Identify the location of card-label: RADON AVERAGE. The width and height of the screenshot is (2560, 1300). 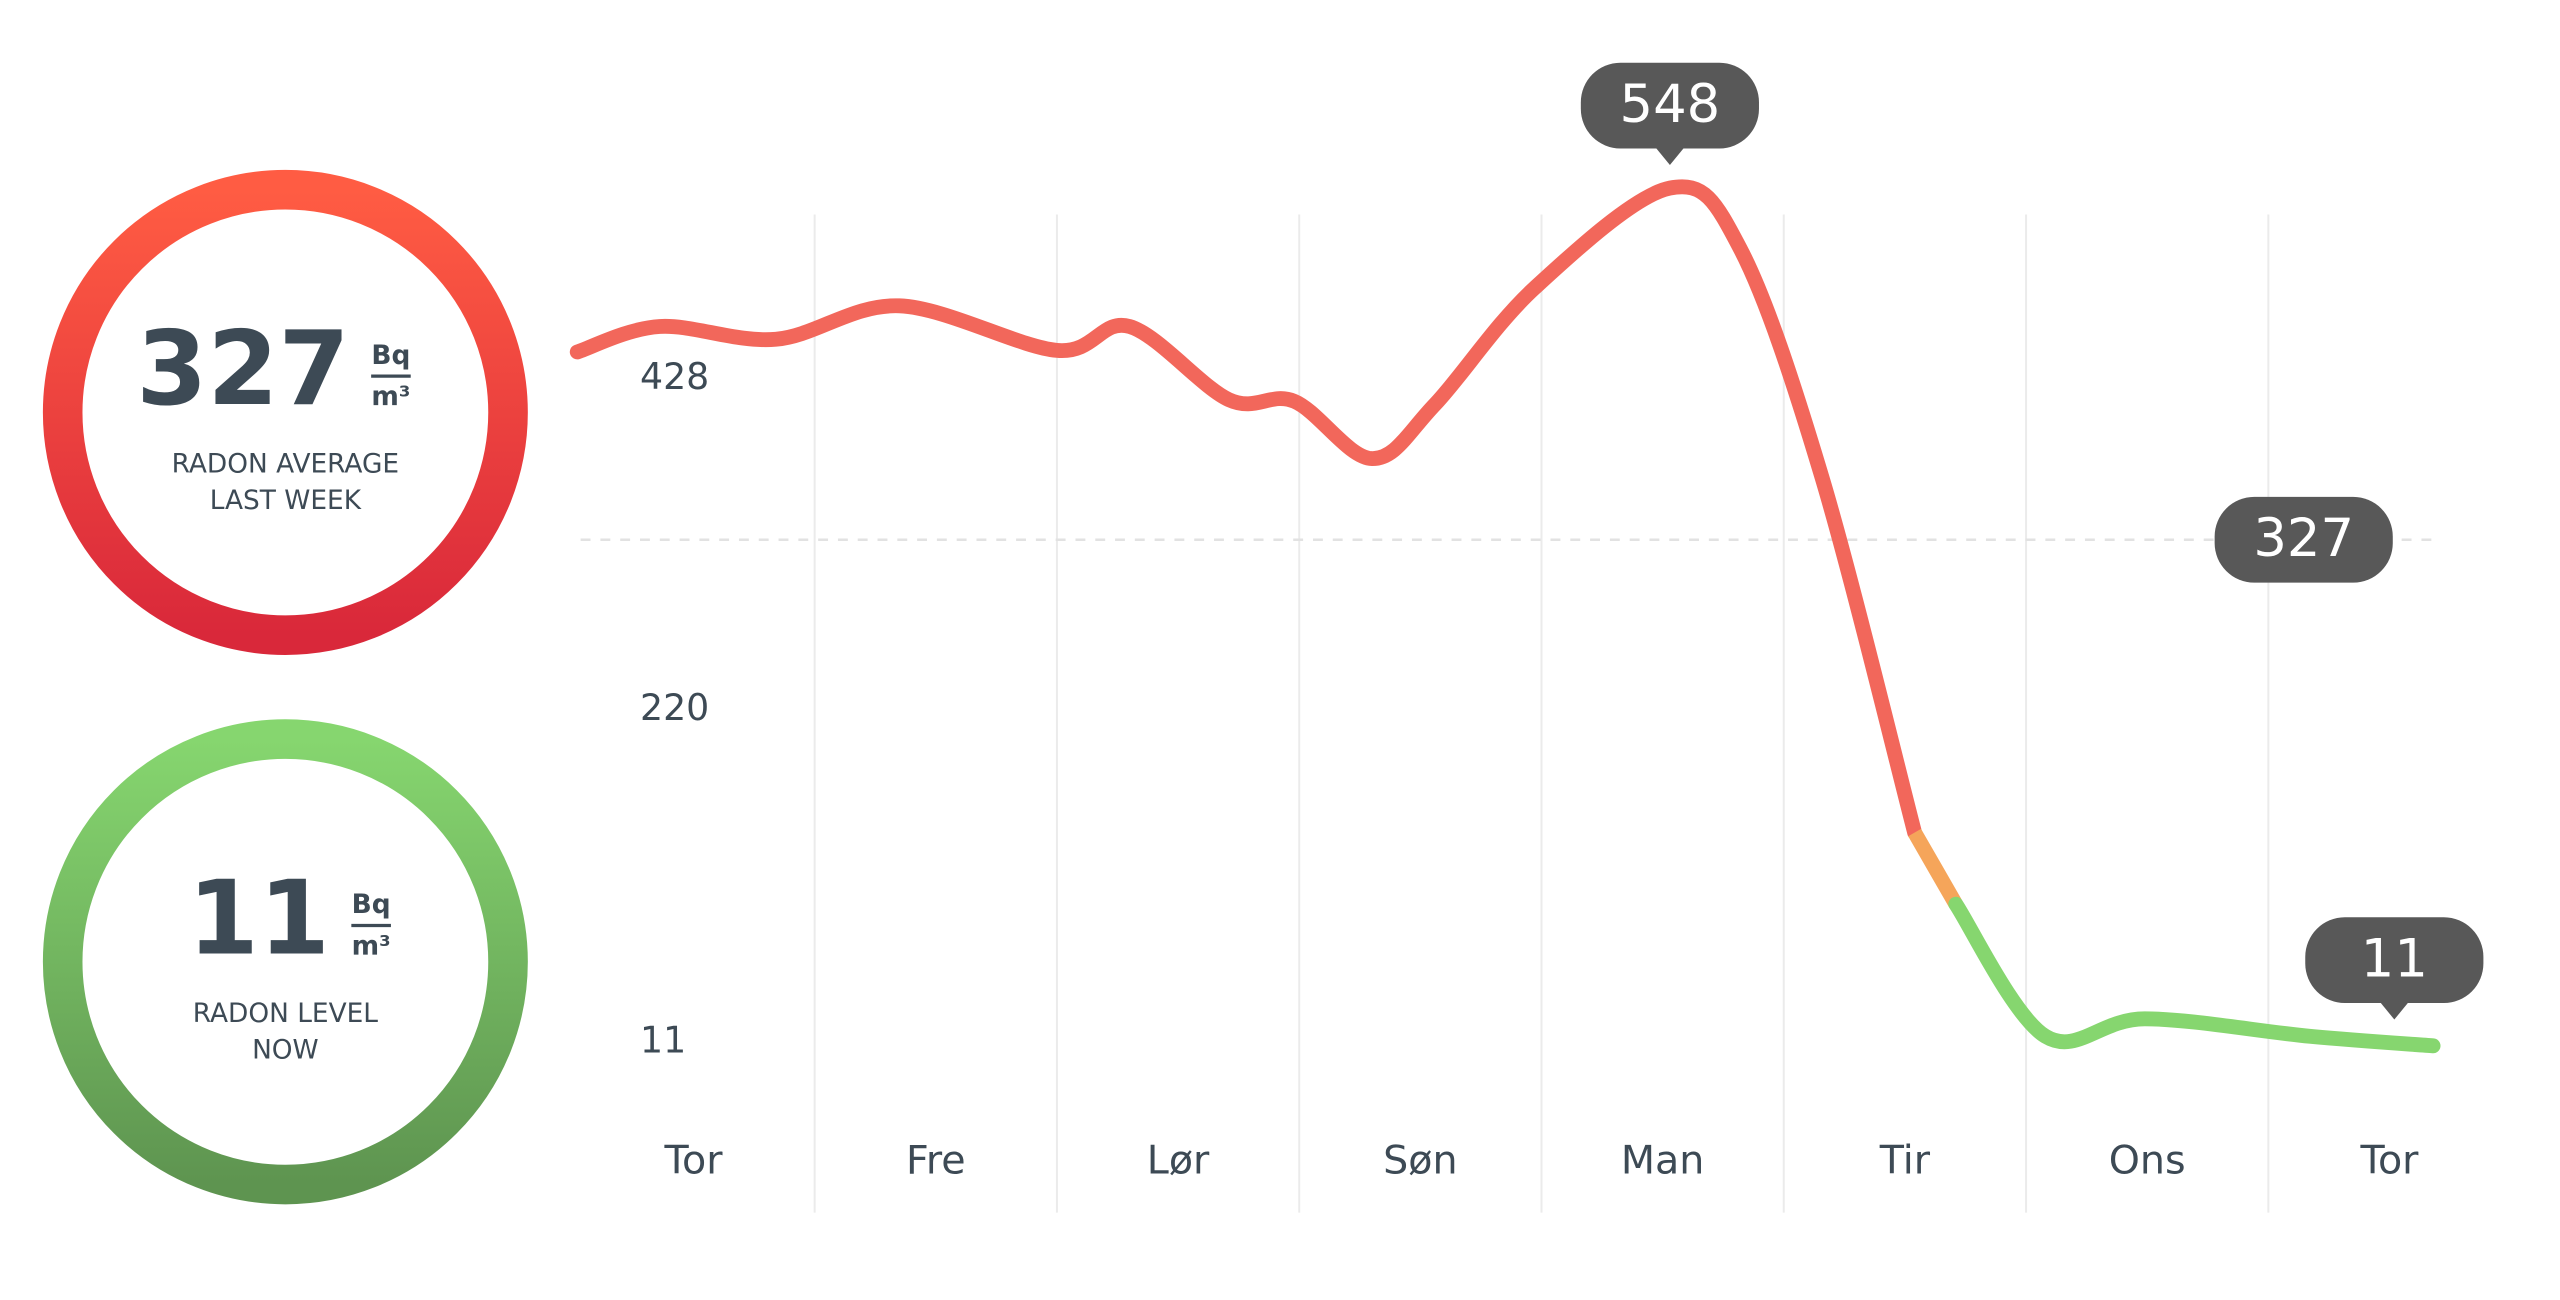
(285, 465).